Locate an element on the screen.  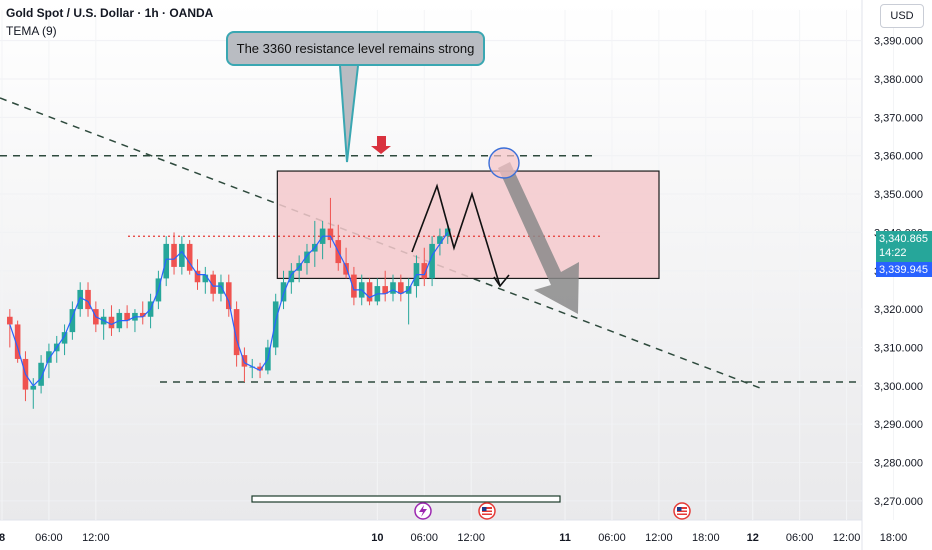
price-tick-label: 3,280.000 is located at coordinates (898, 463).